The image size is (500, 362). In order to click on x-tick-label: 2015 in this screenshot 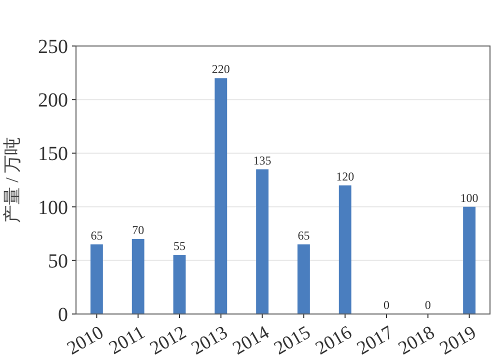, I will do `click(292, 341)`.